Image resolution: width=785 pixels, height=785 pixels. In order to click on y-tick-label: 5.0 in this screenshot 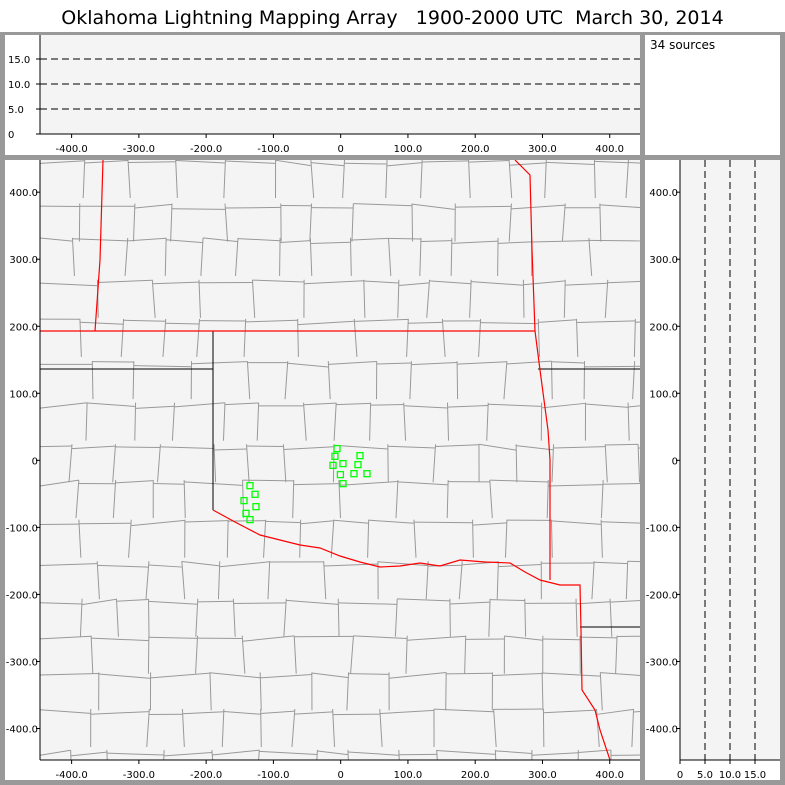, I will do `click(16, 110)`.